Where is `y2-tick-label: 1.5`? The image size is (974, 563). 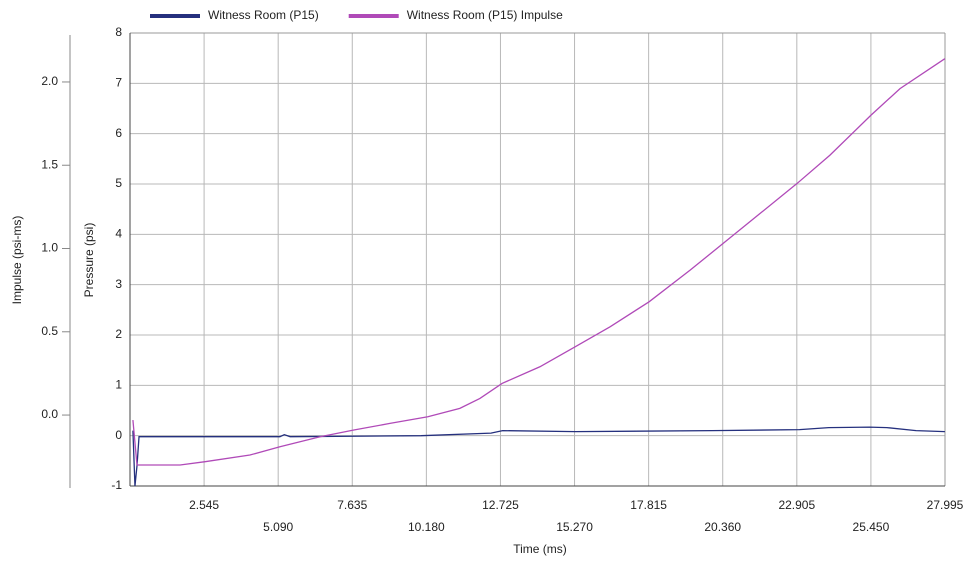 y2-tick-label: 1.5 is located at coordinates (49, 164).